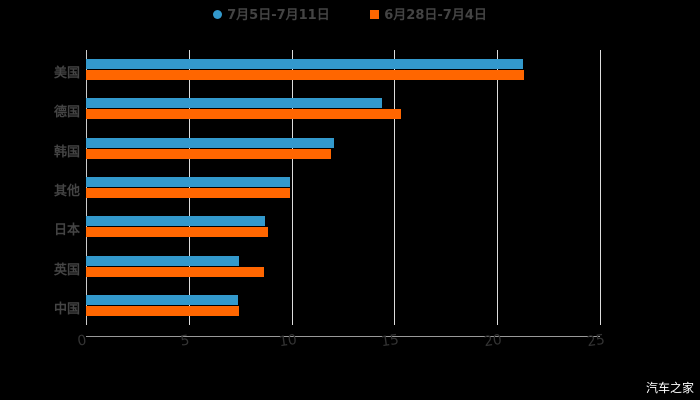 The width and height of the screenshot is (700, 400). What do you see at coordinates (287, 341) in the screenshot?
I see `x-tick-label: 10` at bounding box center [287, 341].